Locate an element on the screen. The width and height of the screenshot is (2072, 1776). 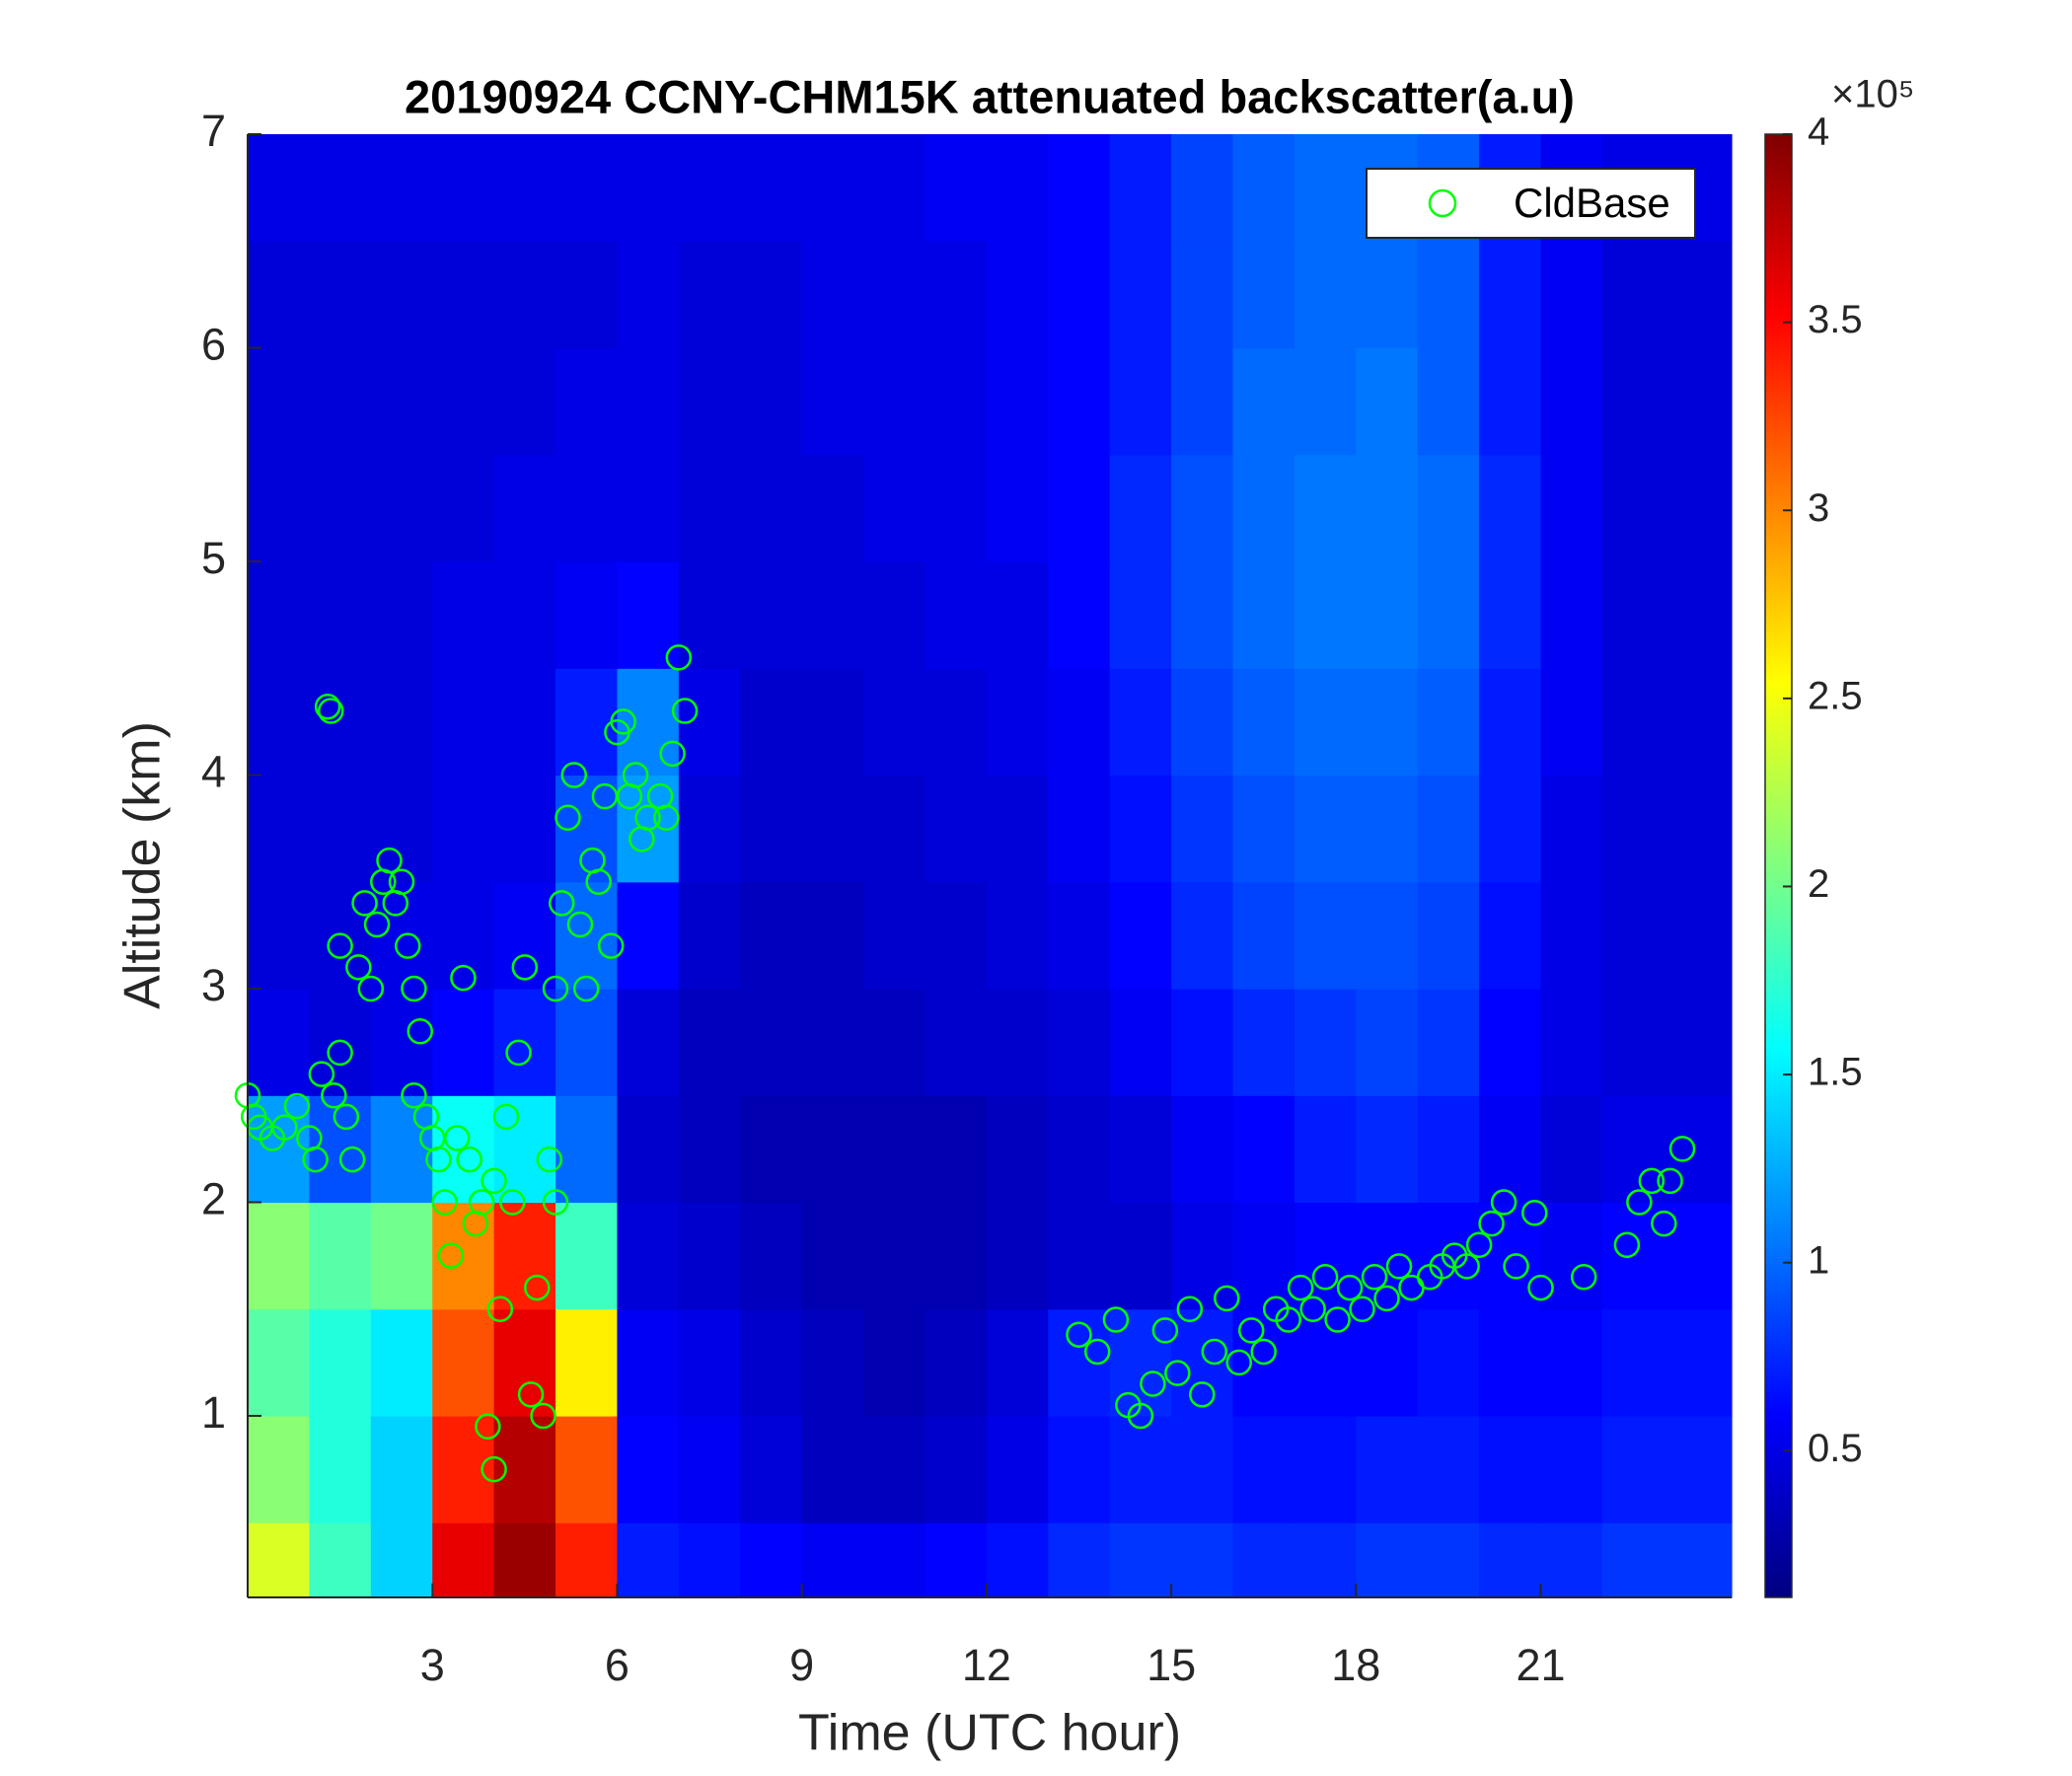
colorbar-tick-label: 2 is located at coordinates (1818, 884).